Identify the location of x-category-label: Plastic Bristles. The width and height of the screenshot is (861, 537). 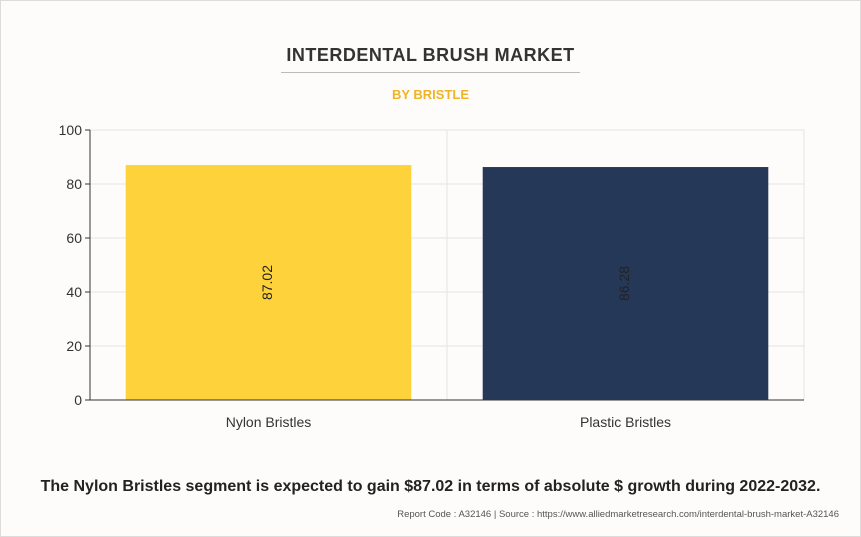
(625, 422).